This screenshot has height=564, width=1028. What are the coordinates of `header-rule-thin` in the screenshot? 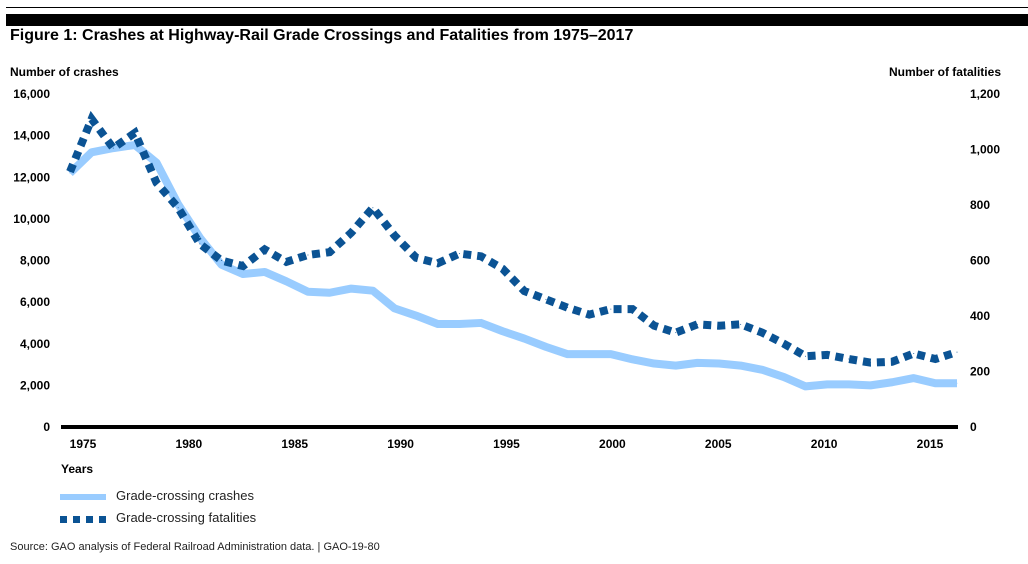 It's located at (517, 7).